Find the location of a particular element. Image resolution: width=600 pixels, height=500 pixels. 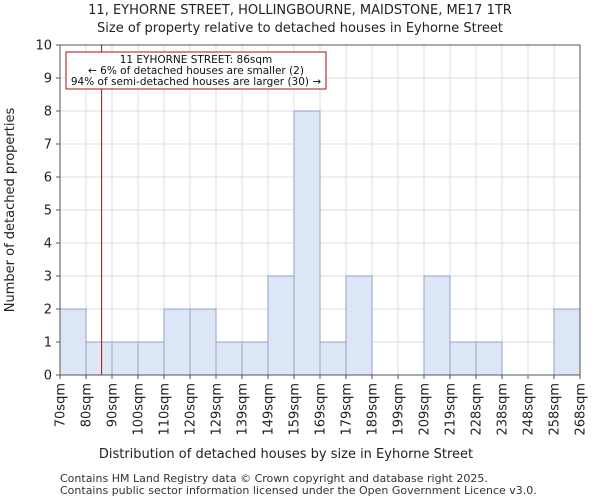

bar-110sqm is located at coordinates (177, 342).